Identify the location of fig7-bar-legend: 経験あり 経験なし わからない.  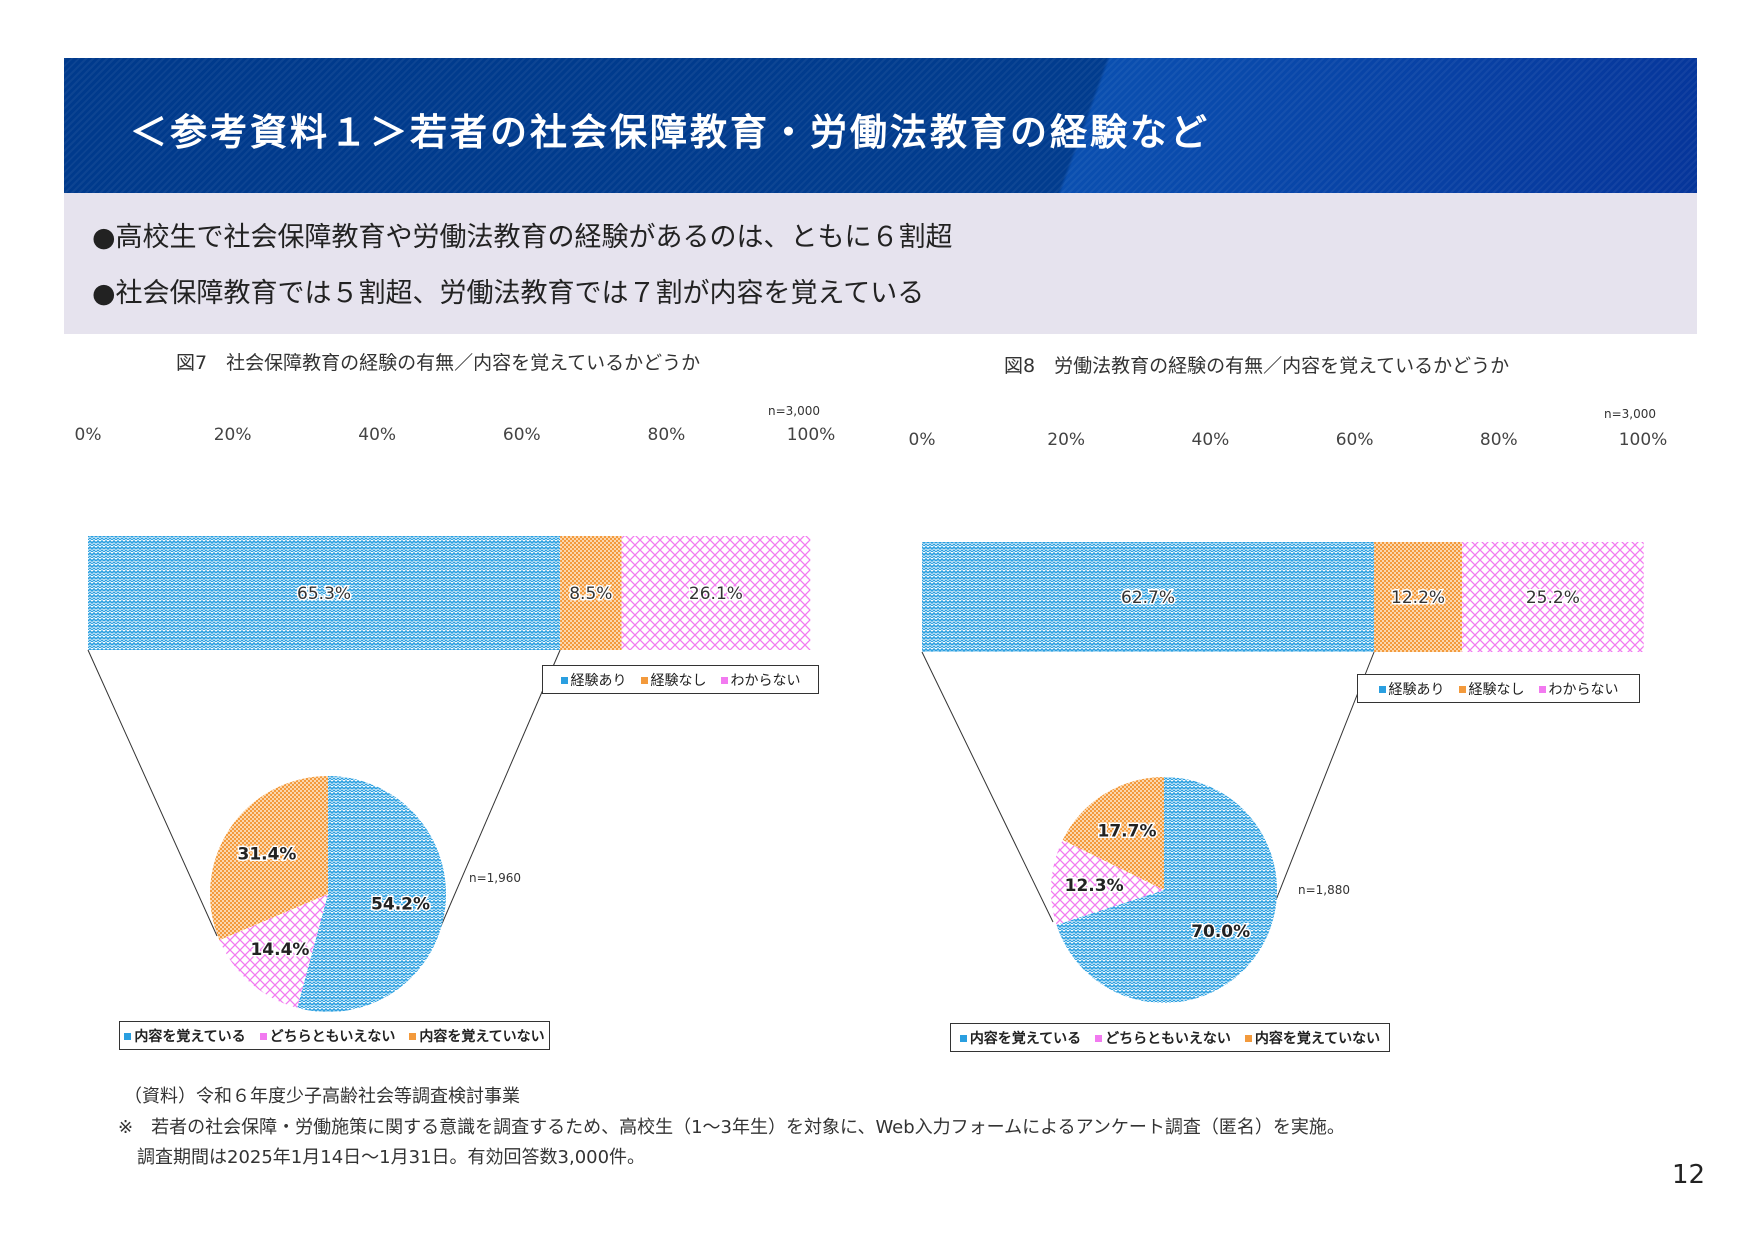
(680, 679).